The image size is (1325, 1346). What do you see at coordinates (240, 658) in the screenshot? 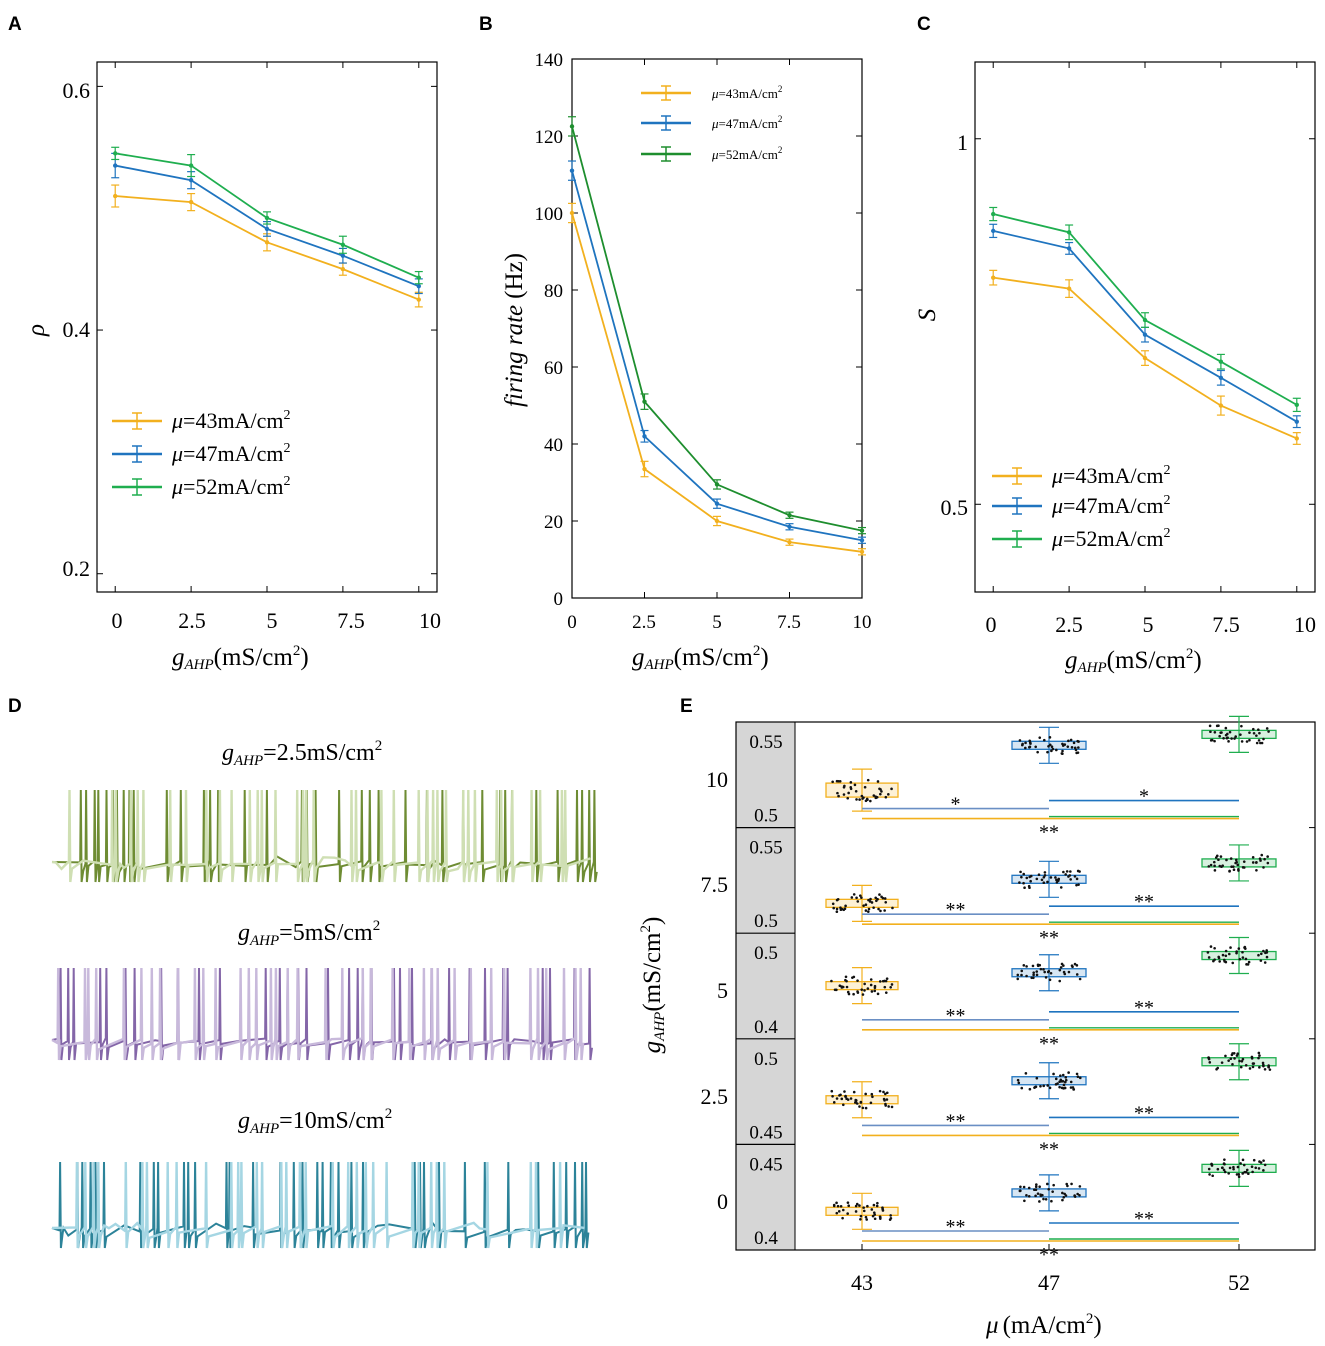
I see `a-xlabel: gAHP(mS/cm2)` at bounding box center [240, 658].